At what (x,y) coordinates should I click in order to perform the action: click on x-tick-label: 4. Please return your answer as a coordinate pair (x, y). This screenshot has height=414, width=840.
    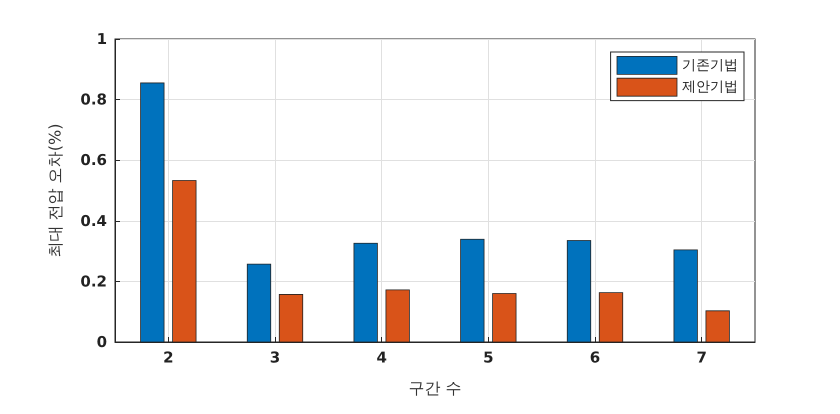
    Looking at the image, I should click on (381, 357).